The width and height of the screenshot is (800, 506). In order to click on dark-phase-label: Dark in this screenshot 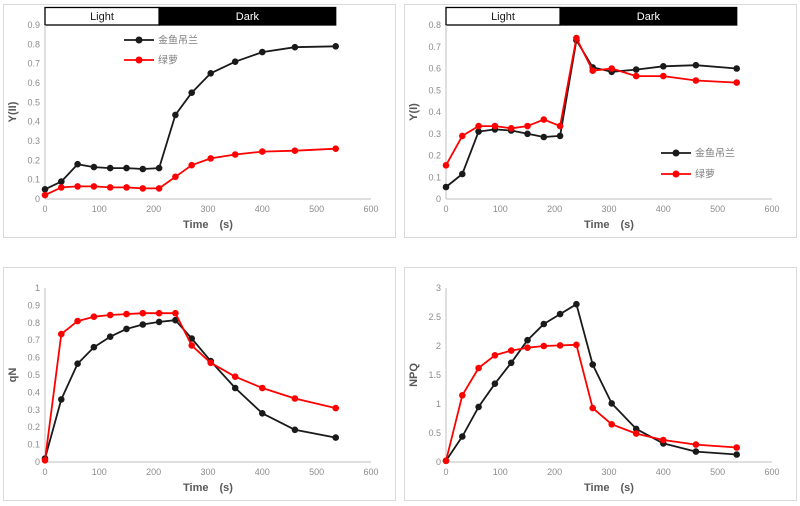, I will do `click(649, 17)`.